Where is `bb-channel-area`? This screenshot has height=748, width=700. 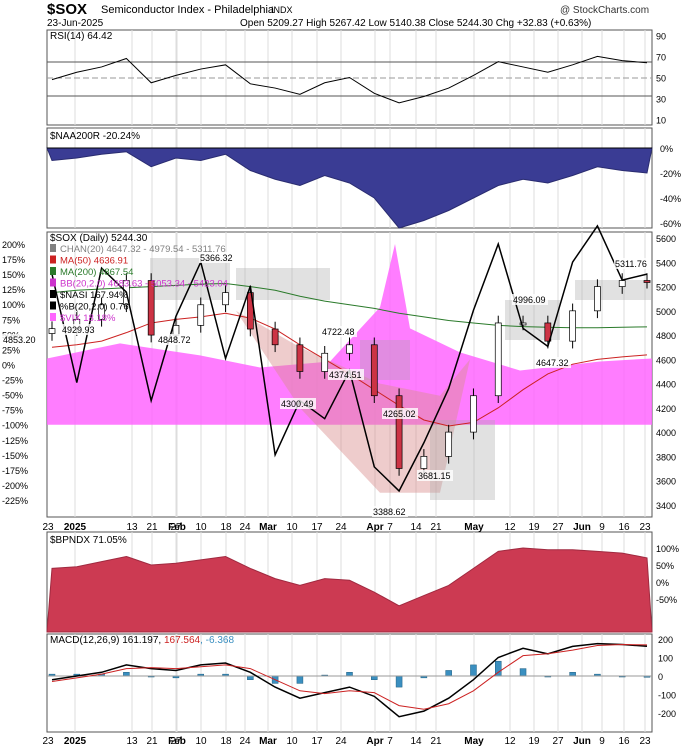
bb-channel-area is located at coordinates (353, 401).